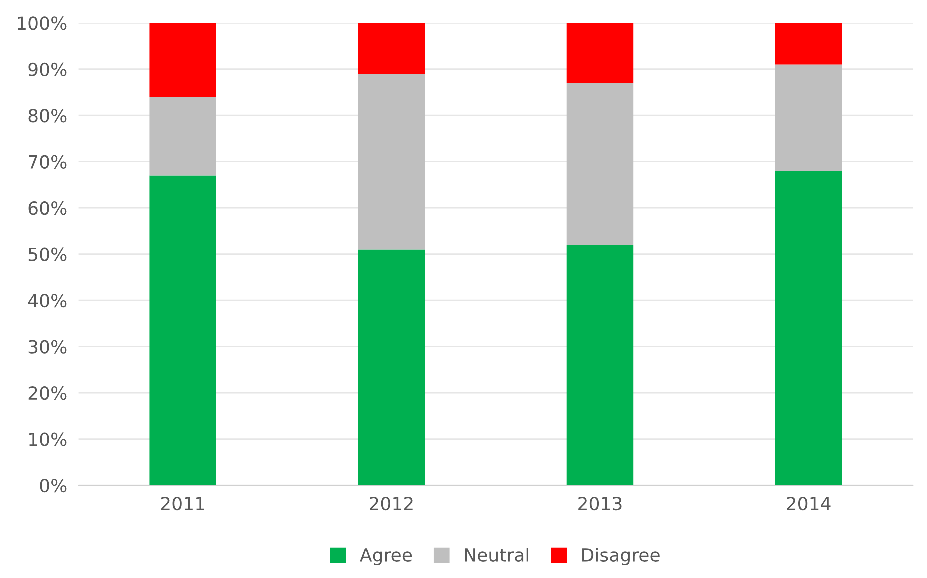 This screenshot has width=927, height=578. What do you see at coordinates (809, 503) in the screenshot?
I see `x-tick-label: 2014` at bounding box center [809, 503].